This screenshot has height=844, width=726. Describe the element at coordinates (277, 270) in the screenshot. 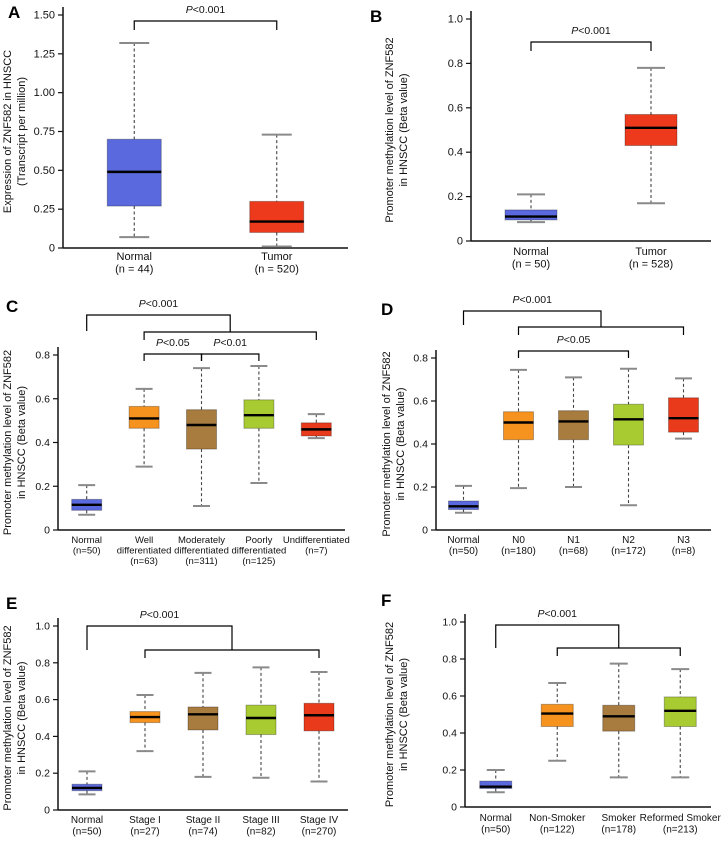

I see `category-n-label: (n = 520)` at that location.